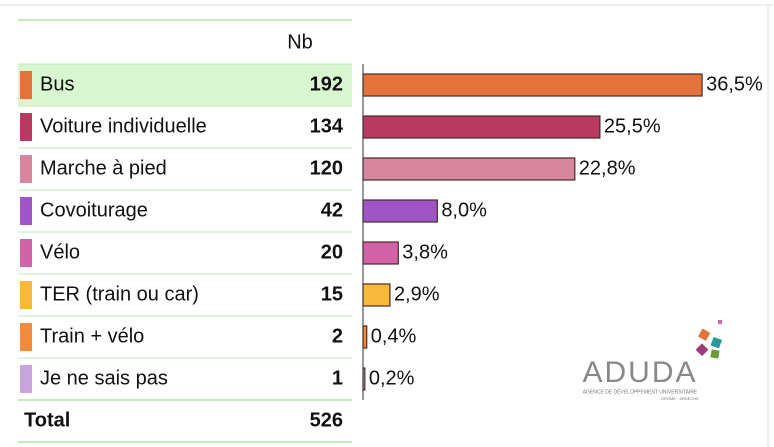 This screenshot has width=774, height=447. What do you see at coordinates (326, 168) in the screenshot?
I see `count: 120` at bounding box center [326, 168].